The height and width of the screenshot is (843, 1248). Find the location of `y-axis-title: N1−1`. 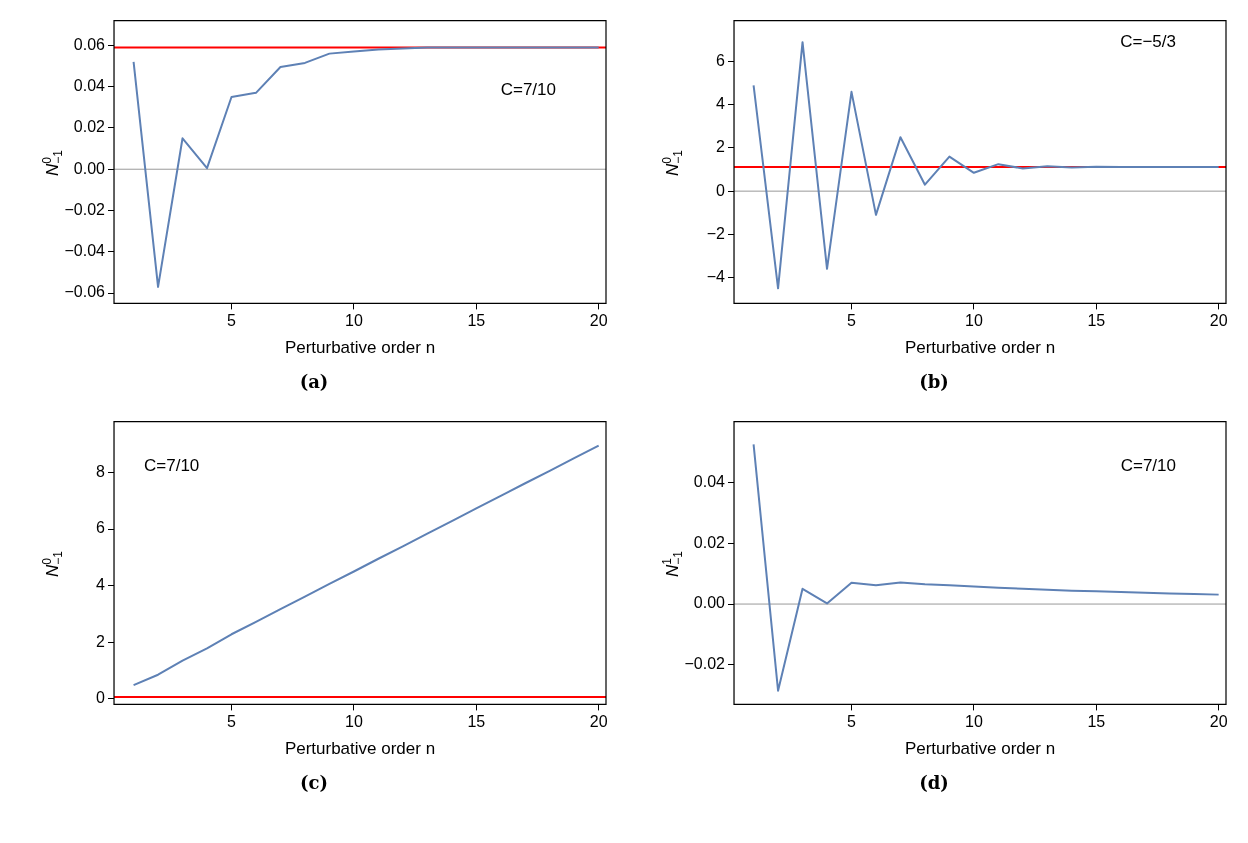

y-axis-title: N1−1 is located at coordinates (672, 563).